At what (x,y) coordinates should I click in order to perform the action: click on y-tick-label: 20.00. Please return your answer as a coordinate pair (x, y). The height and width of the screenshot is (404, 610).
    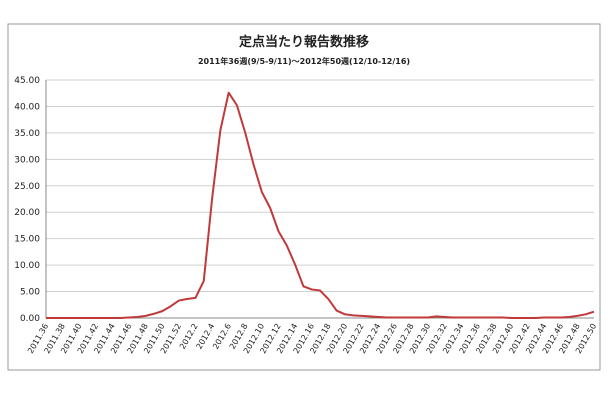
    Looking at the image, I should click on (27, 213).